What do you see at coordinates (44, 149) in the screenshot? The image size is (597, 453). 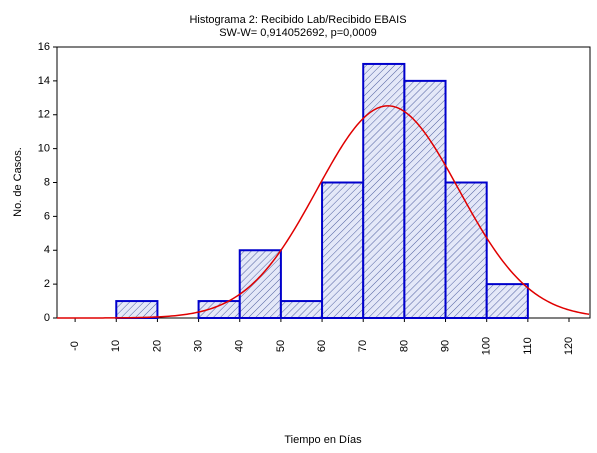 I see `y-tick-label: 10` at bounding box center [44, 149].